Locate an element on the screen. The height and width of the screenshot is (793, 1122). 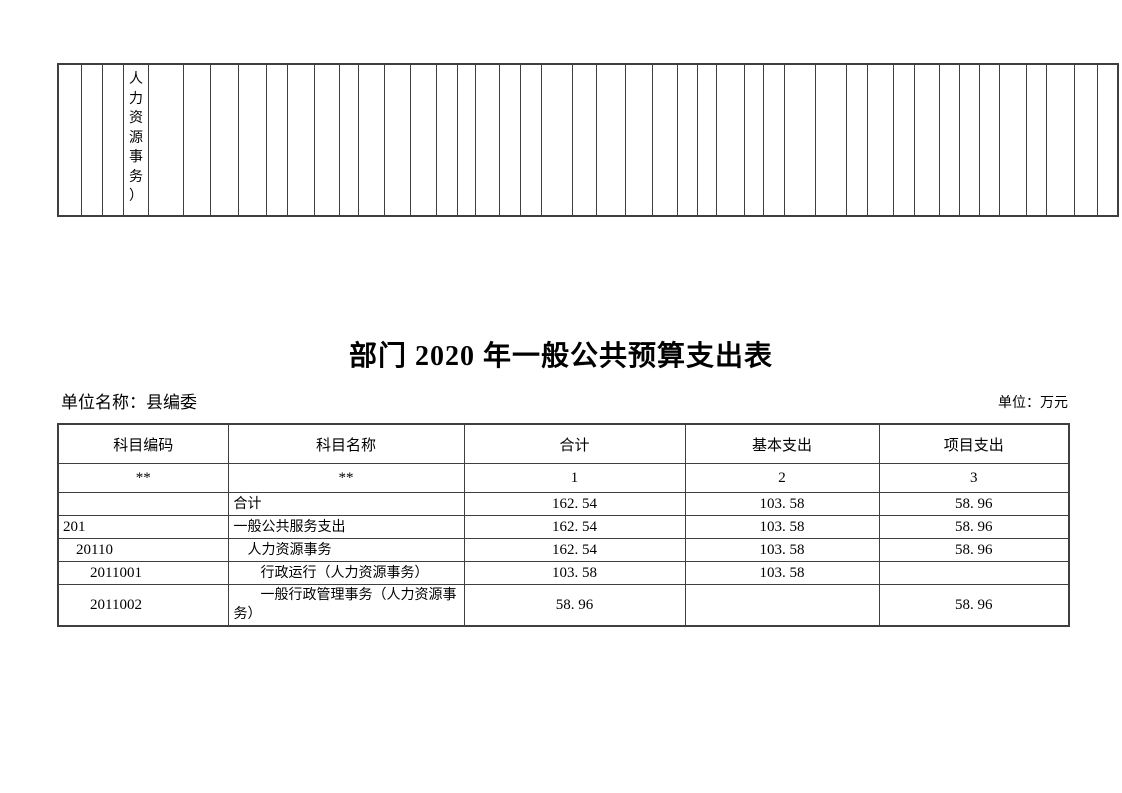
budget-table-subheader-cell: 3 is located at coordinates (974, 478).